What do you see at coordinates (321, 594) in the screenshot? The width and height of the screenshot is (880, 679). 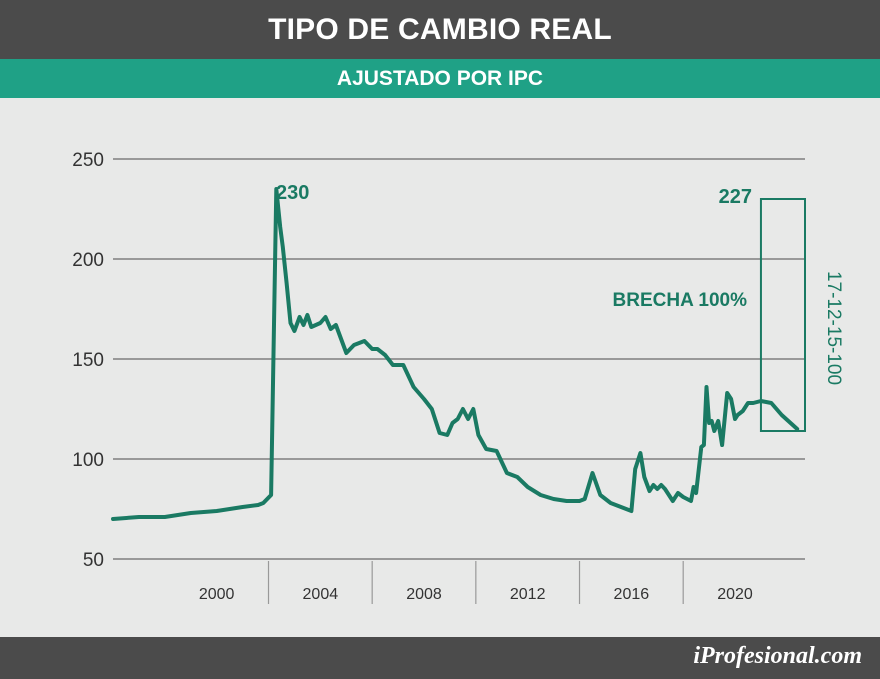 I see `x-tick-label-2004: 2004` at bounding box center [321, 594].